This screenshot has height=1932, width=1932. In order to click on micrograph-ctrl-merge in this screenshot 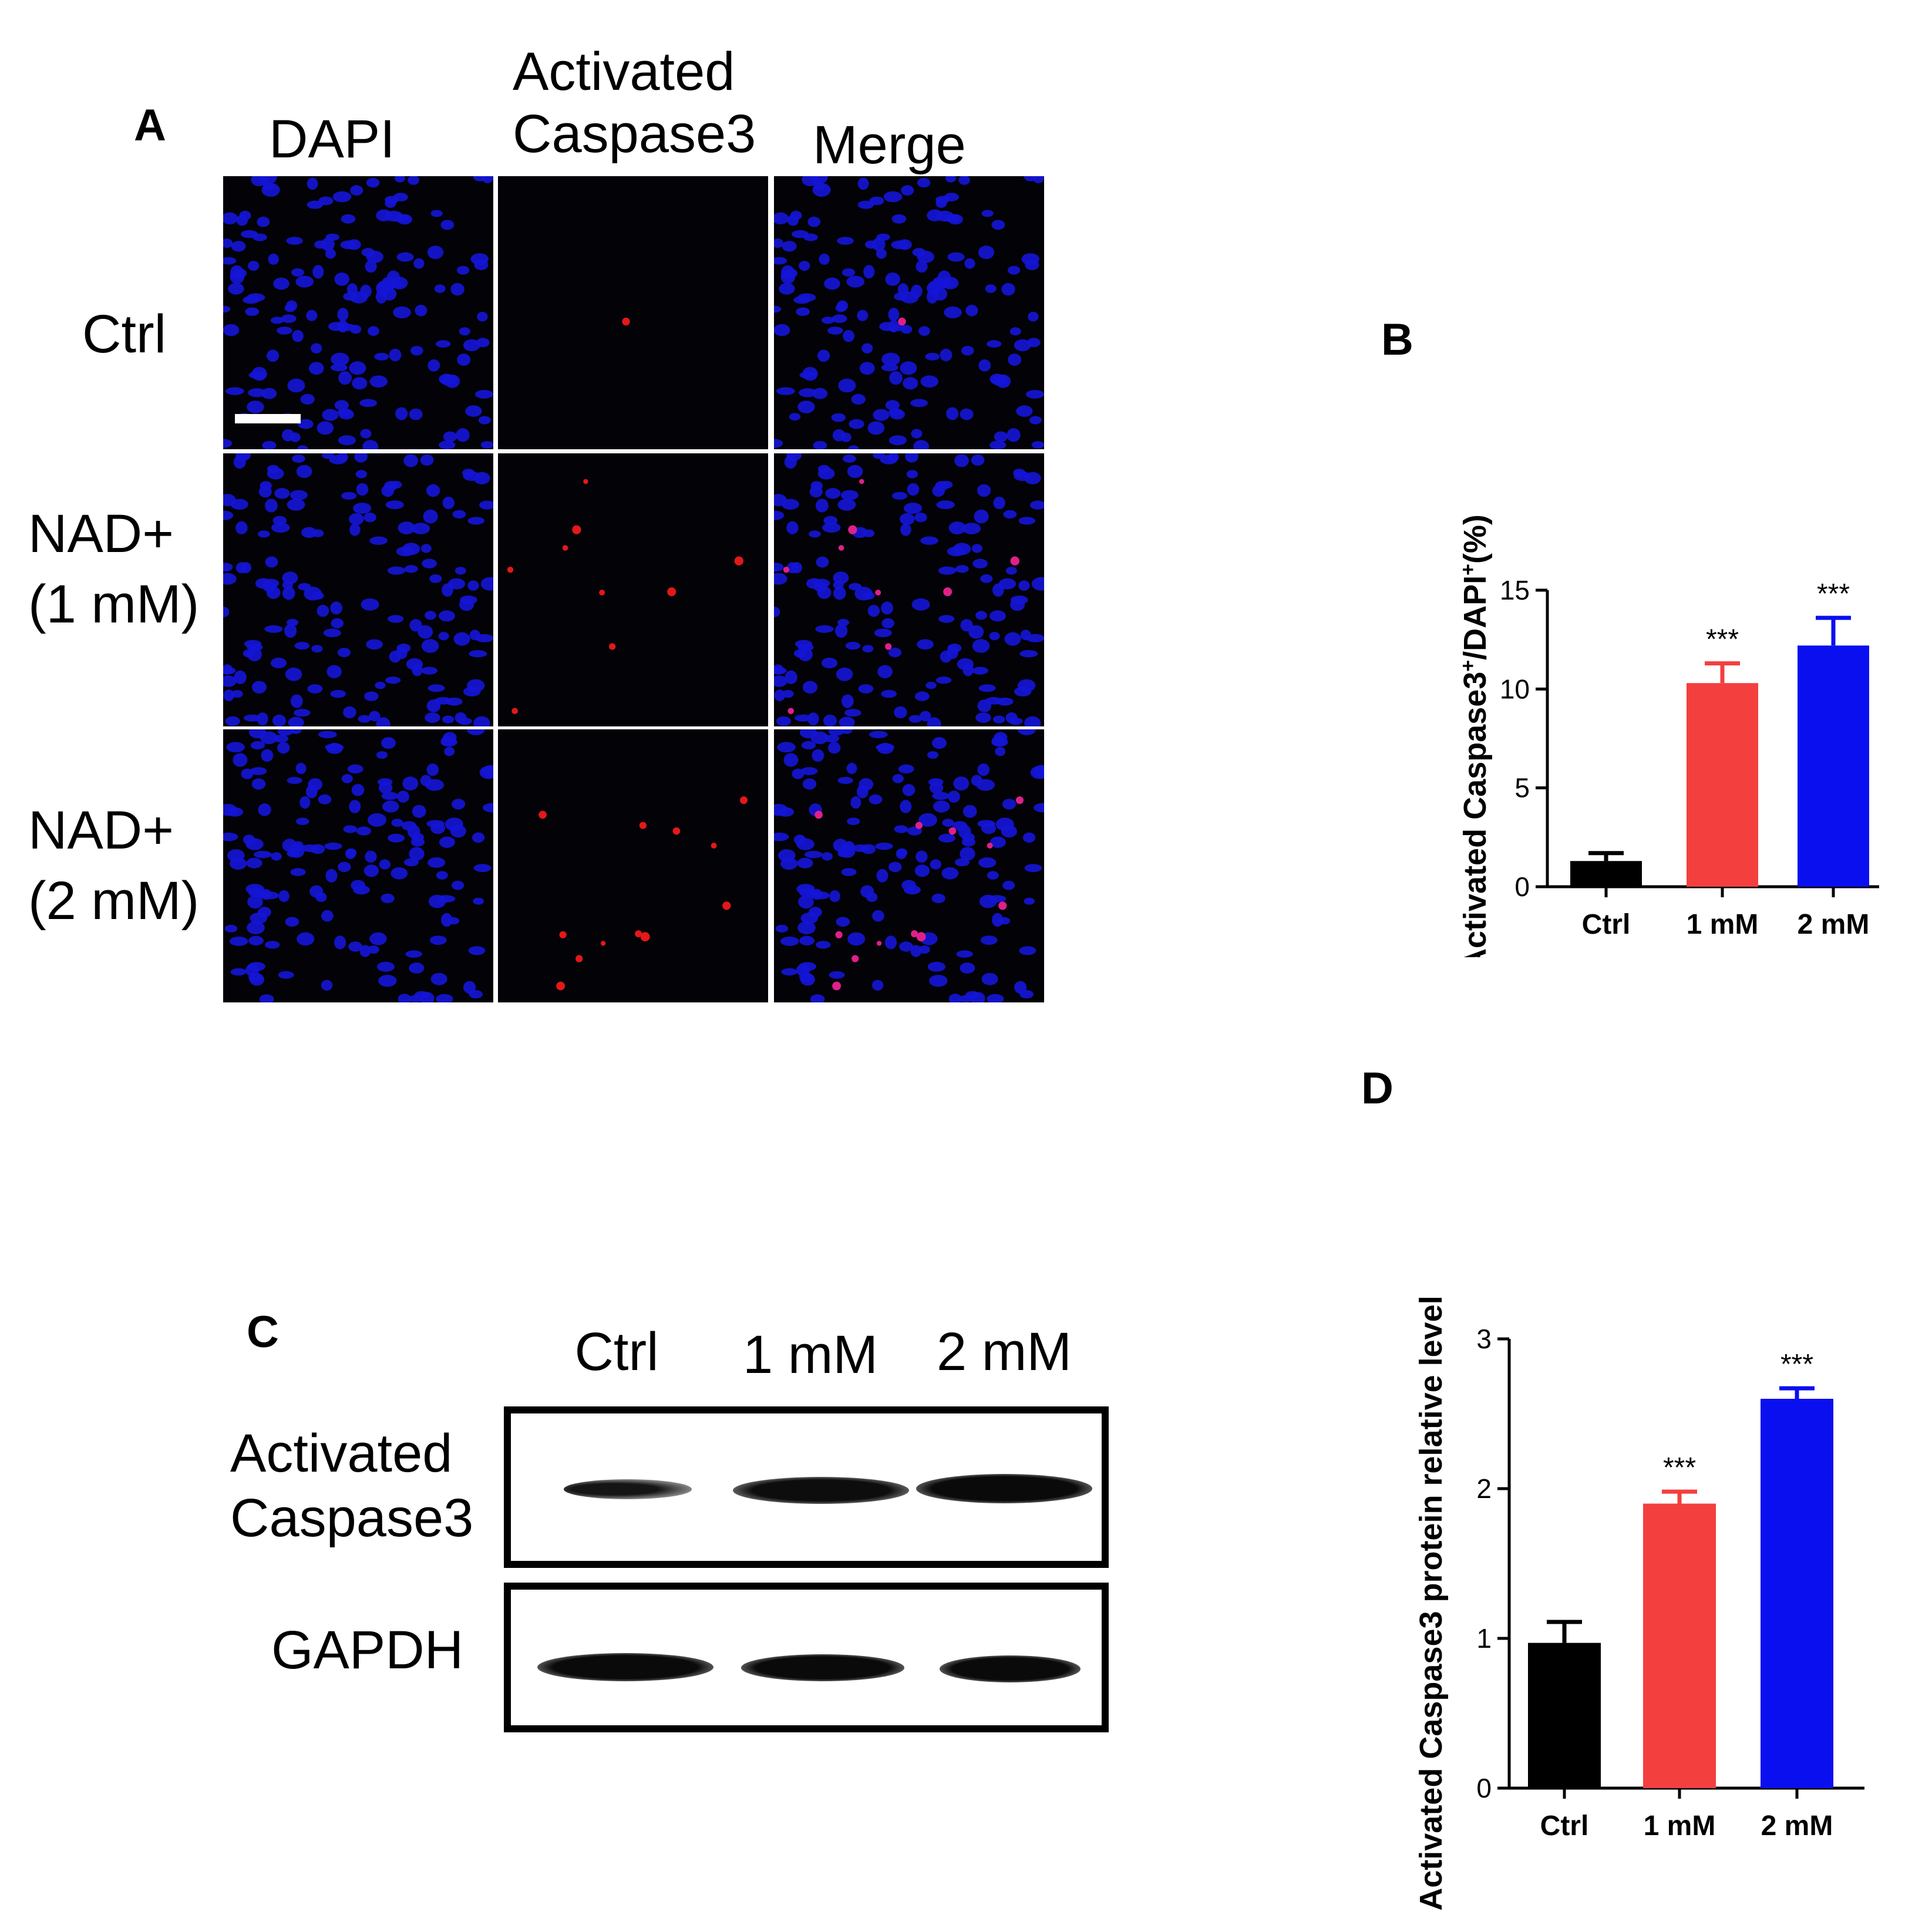, I will do `click(909, 312)`.